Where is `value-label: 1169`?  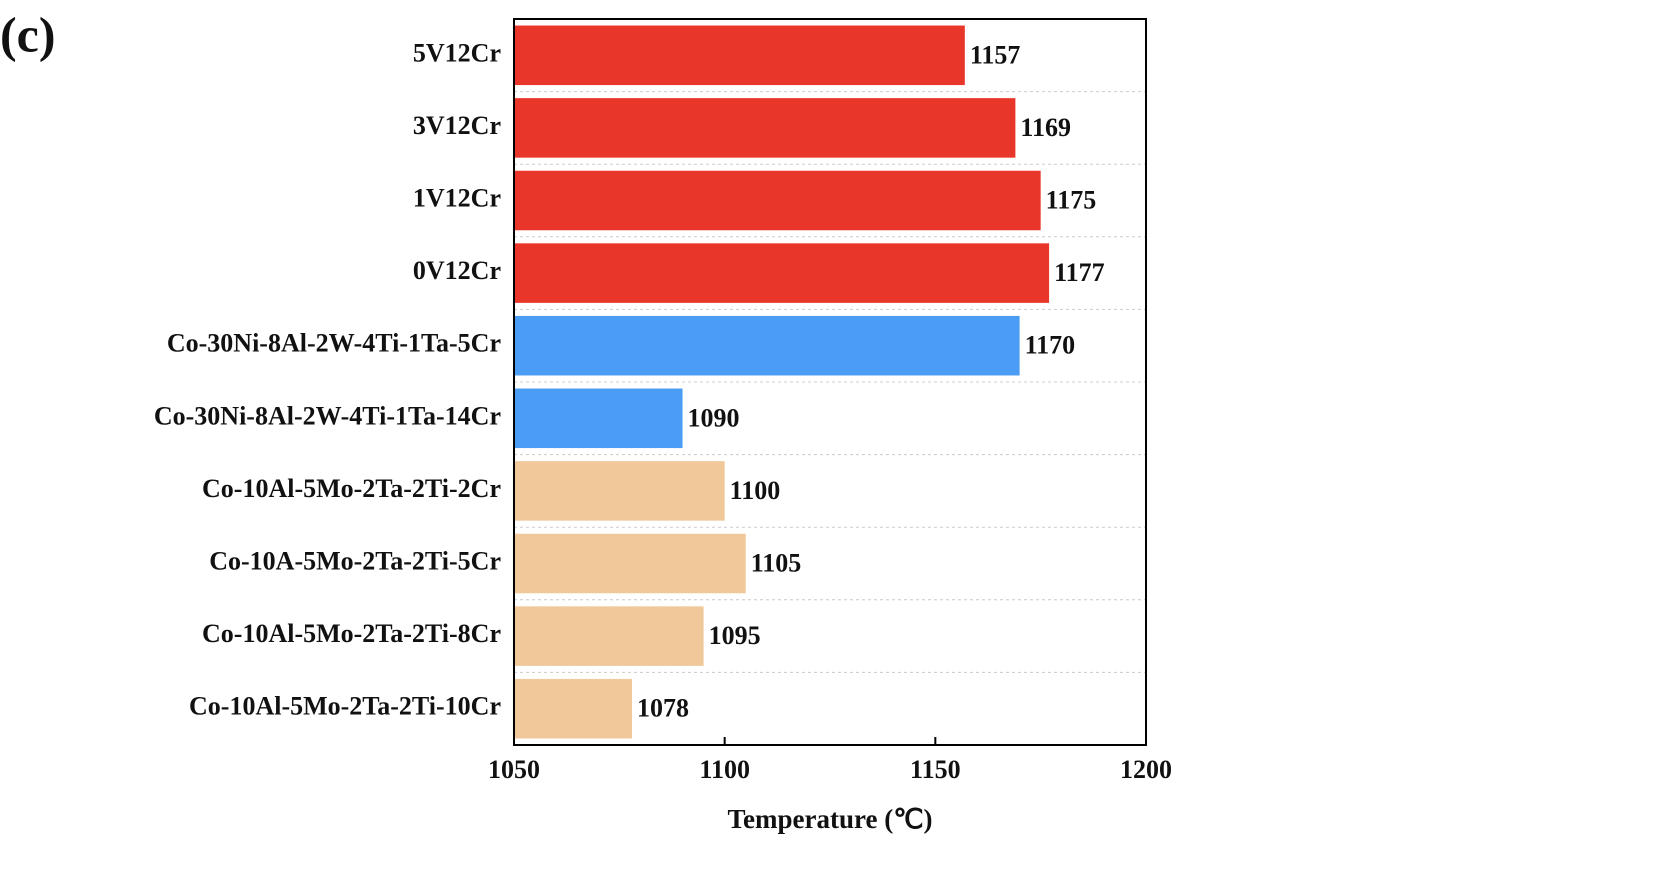 value-label: 1169 is located at coordinates (1045, 127).